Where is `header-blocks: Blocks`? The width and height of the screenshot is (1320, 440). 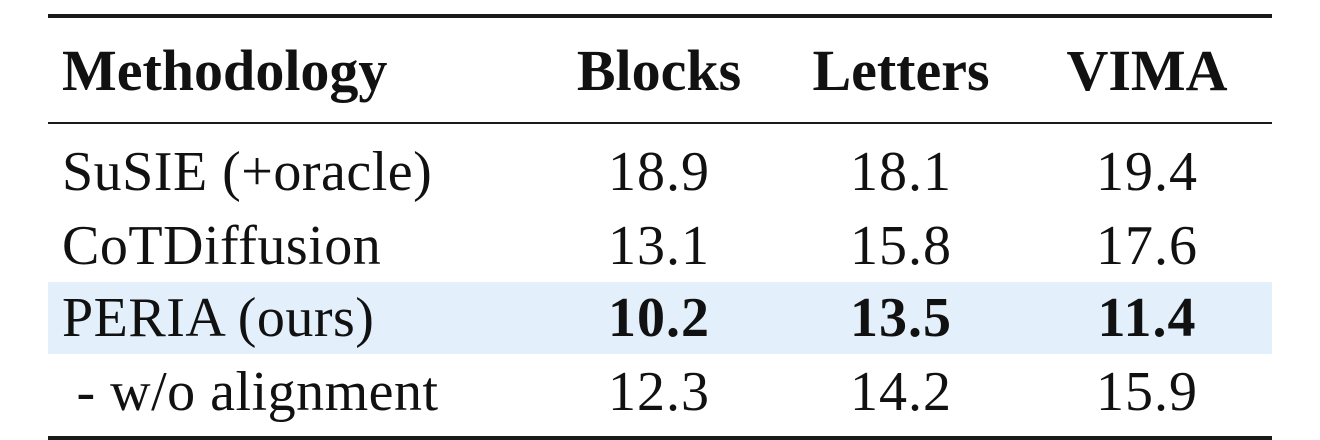
header-blocks: Blocks is located at coordinates (659, 70).